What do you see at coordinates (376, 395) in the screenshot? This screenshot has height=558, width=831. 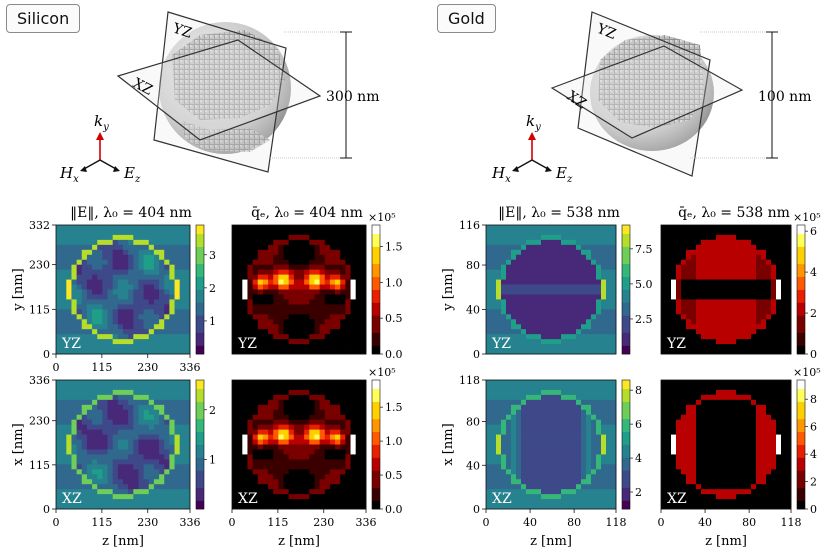 I see `colorbar-step` at bounding box center [376, 395].